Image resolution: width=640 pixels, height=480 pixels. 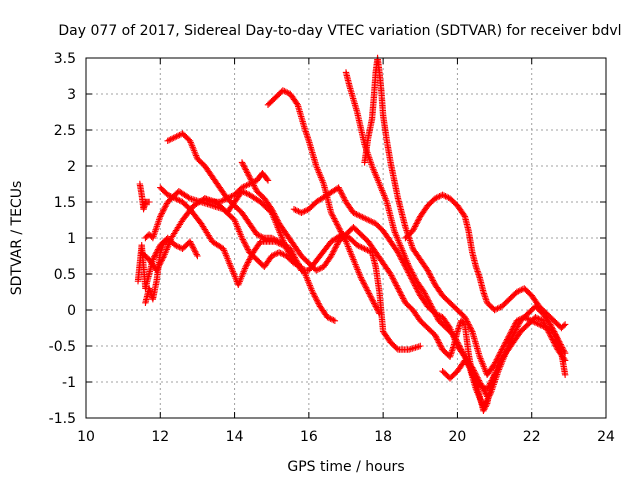 I want to click on x-tick-label: 14, so click(x=235, y=437).